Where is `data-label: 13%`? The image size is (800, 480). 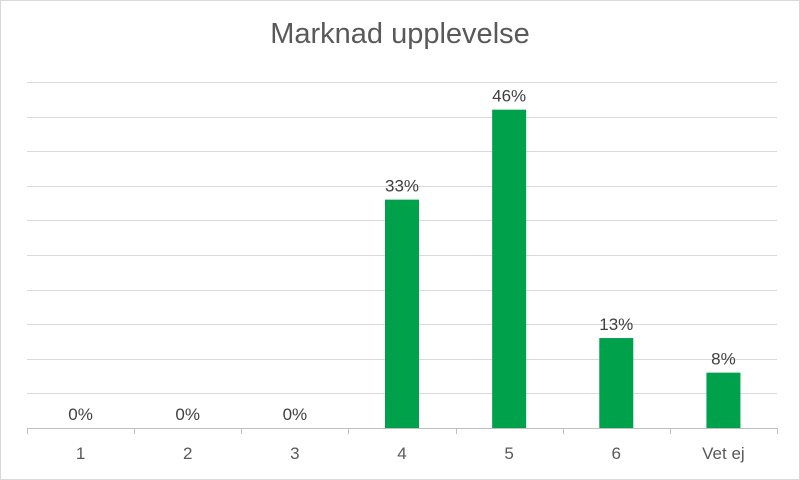
data-label: 13% is located at coordinates (616, 324).